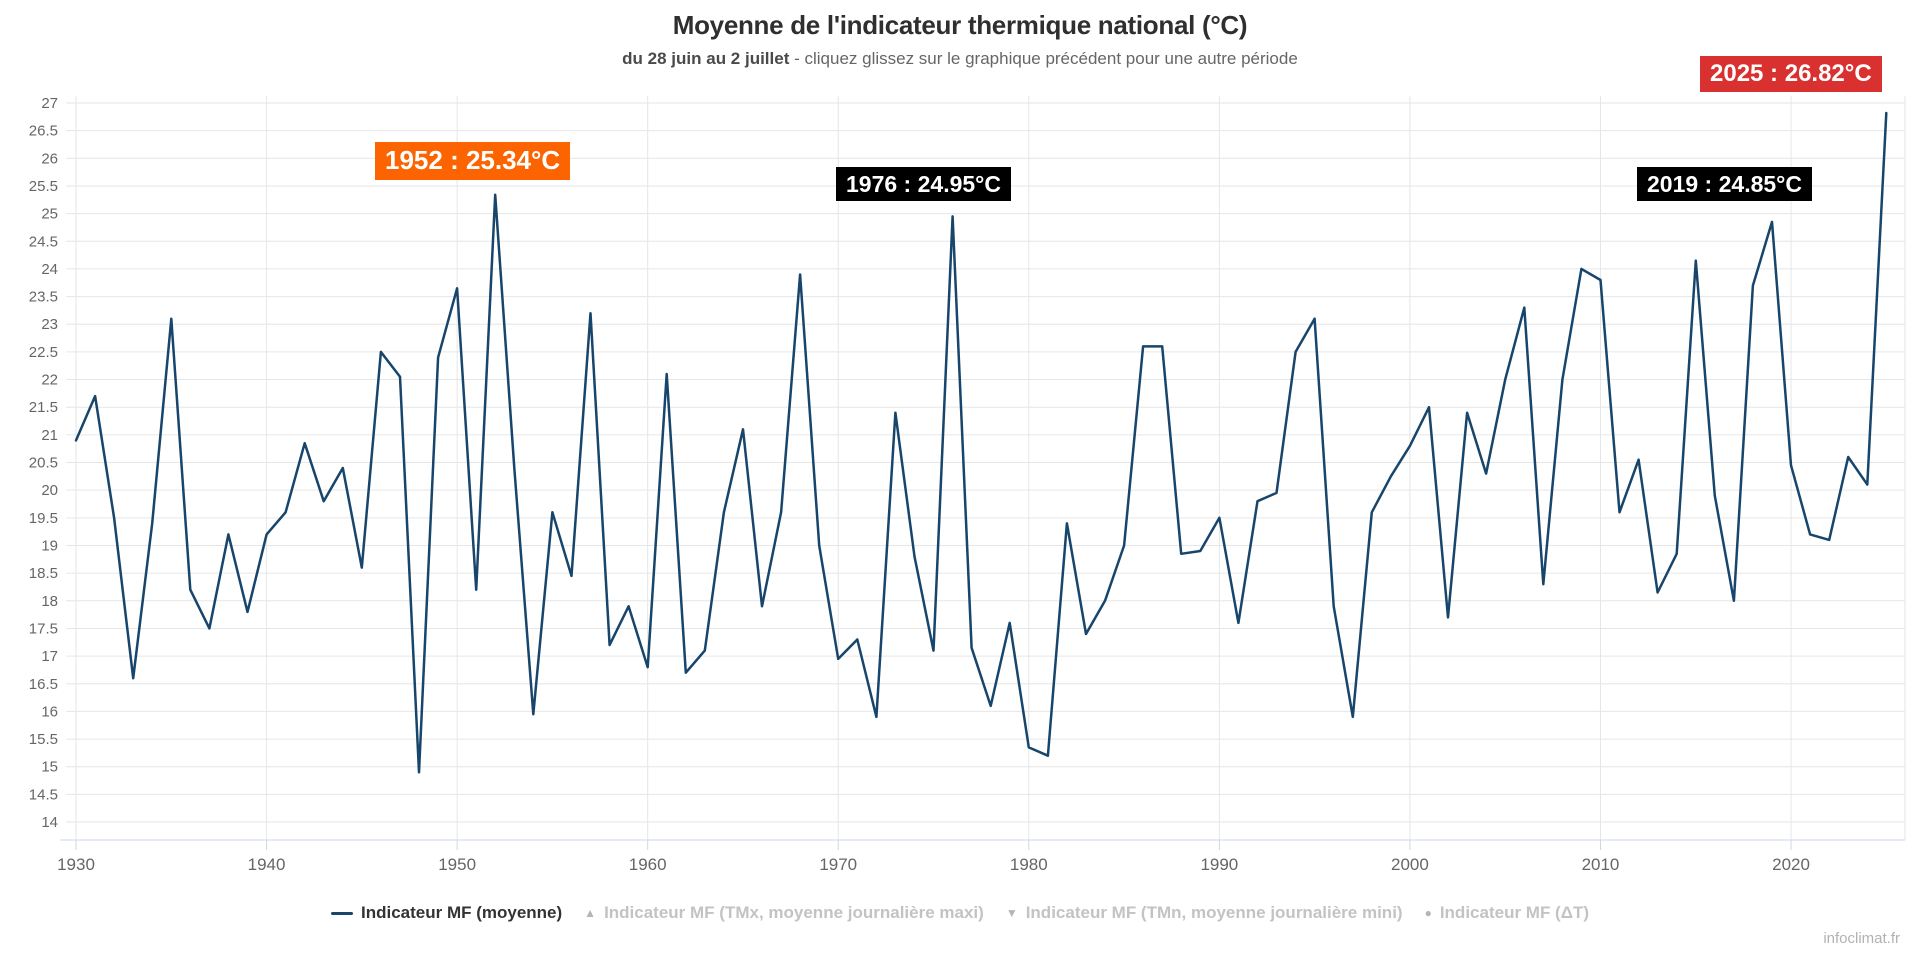  What do you see at coordinates (76, 864) in the screenshot?
I see `x-axis-label: 1930` at bounding box center [76, 864].